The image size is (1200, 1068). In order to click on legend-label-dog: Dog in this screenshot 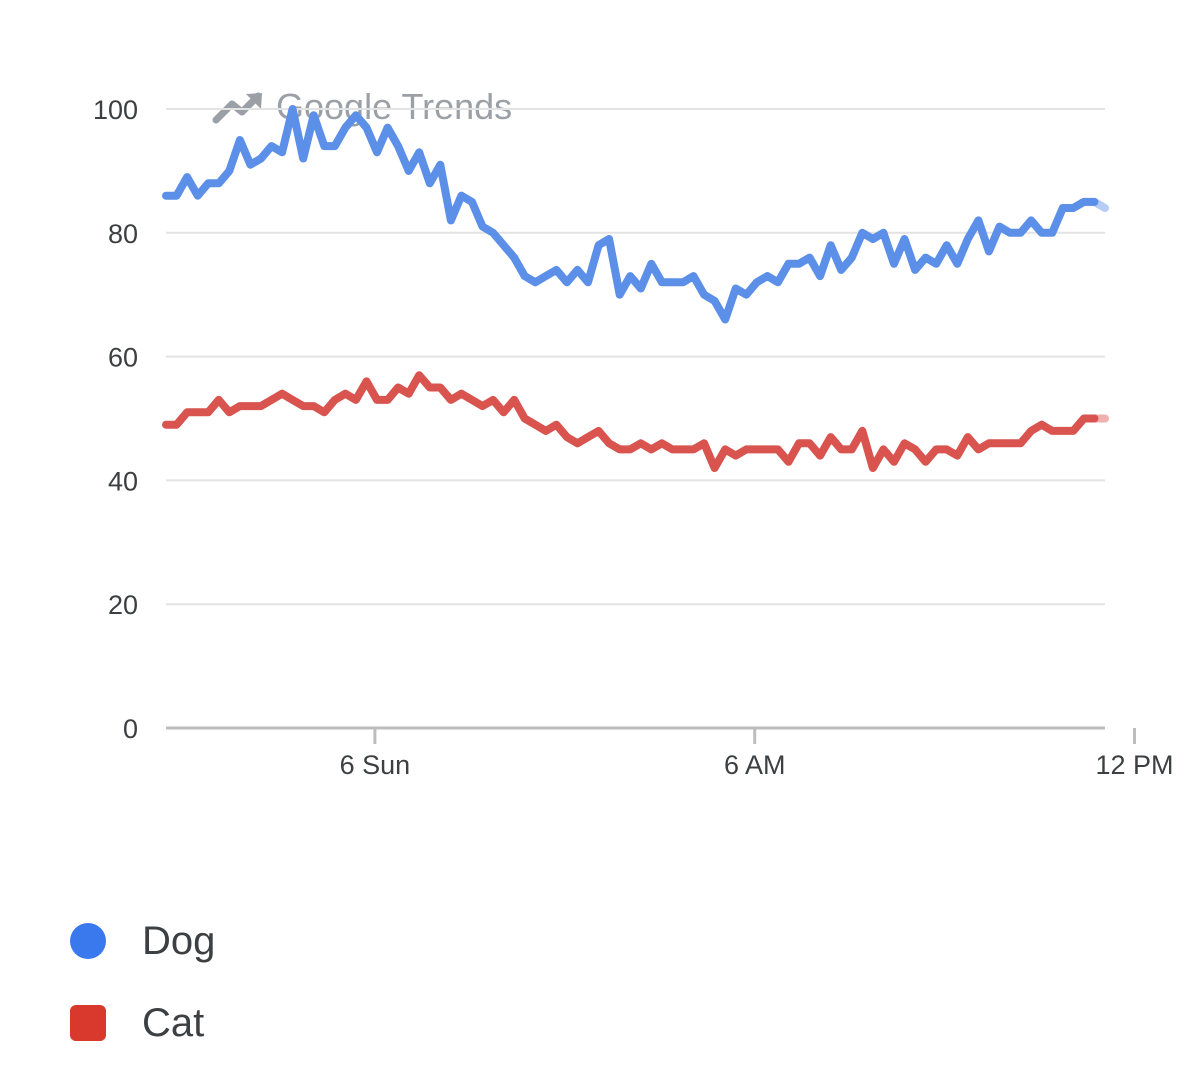, I will do `click(179, 940)`.